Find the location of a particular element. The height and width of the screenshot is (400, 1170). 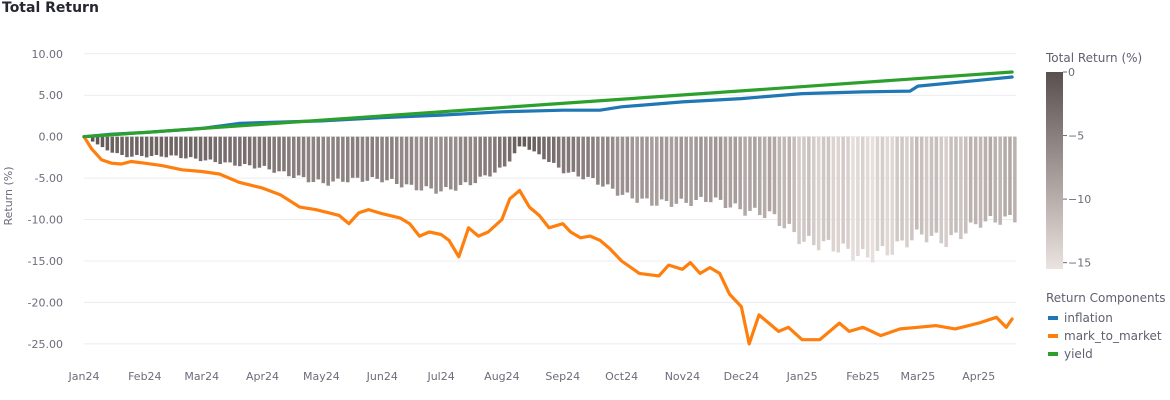

x-tick-label: Jun24 is located at coordinates (382, 376).